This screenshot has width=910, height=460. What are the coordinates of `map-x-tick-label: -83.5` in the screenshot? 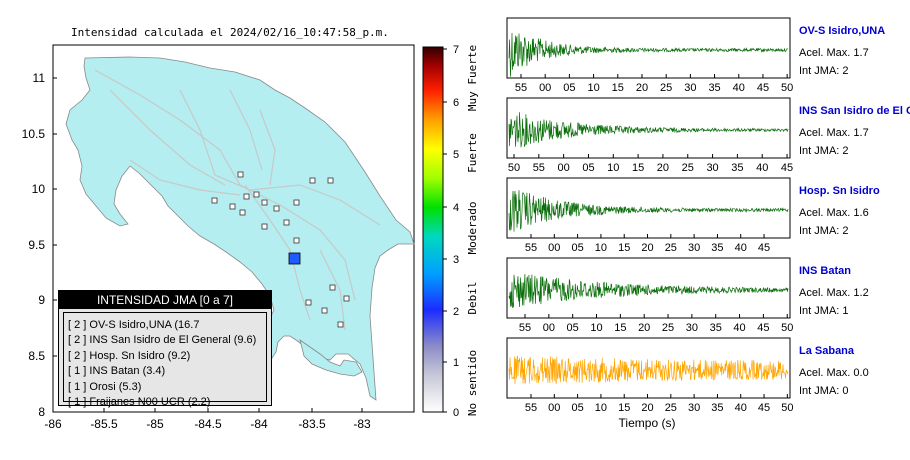 It's located at (312, 424).